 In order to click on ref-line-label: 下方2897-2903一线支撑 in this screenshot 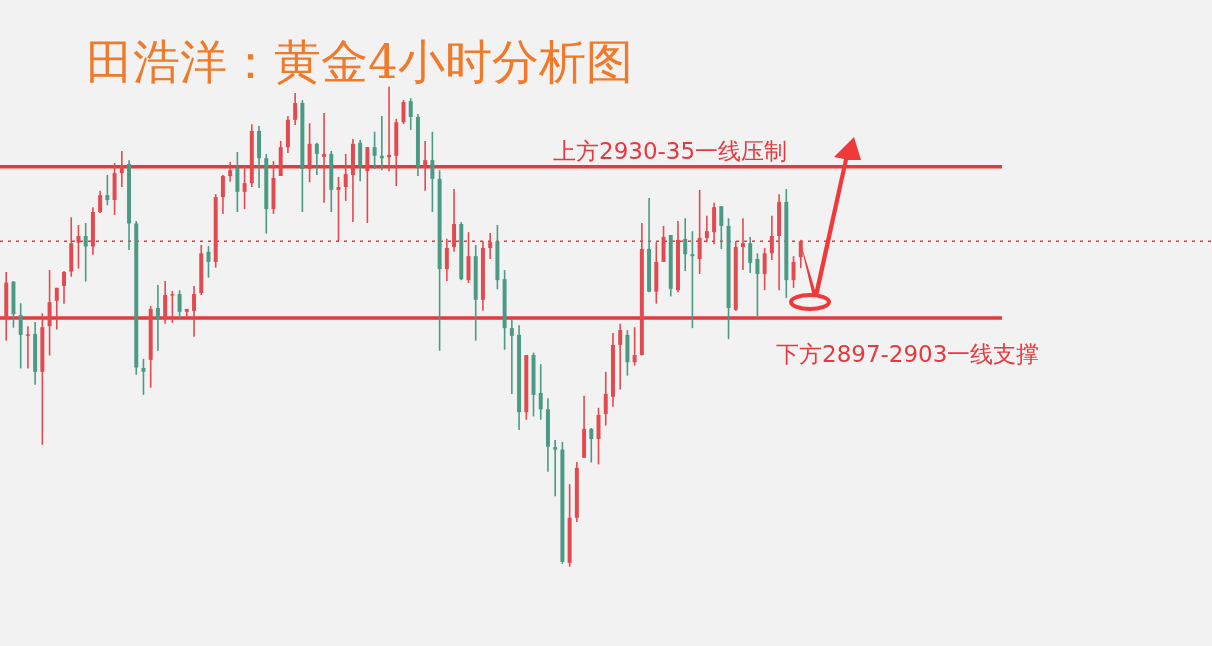, I will do `click(908, 354)`.